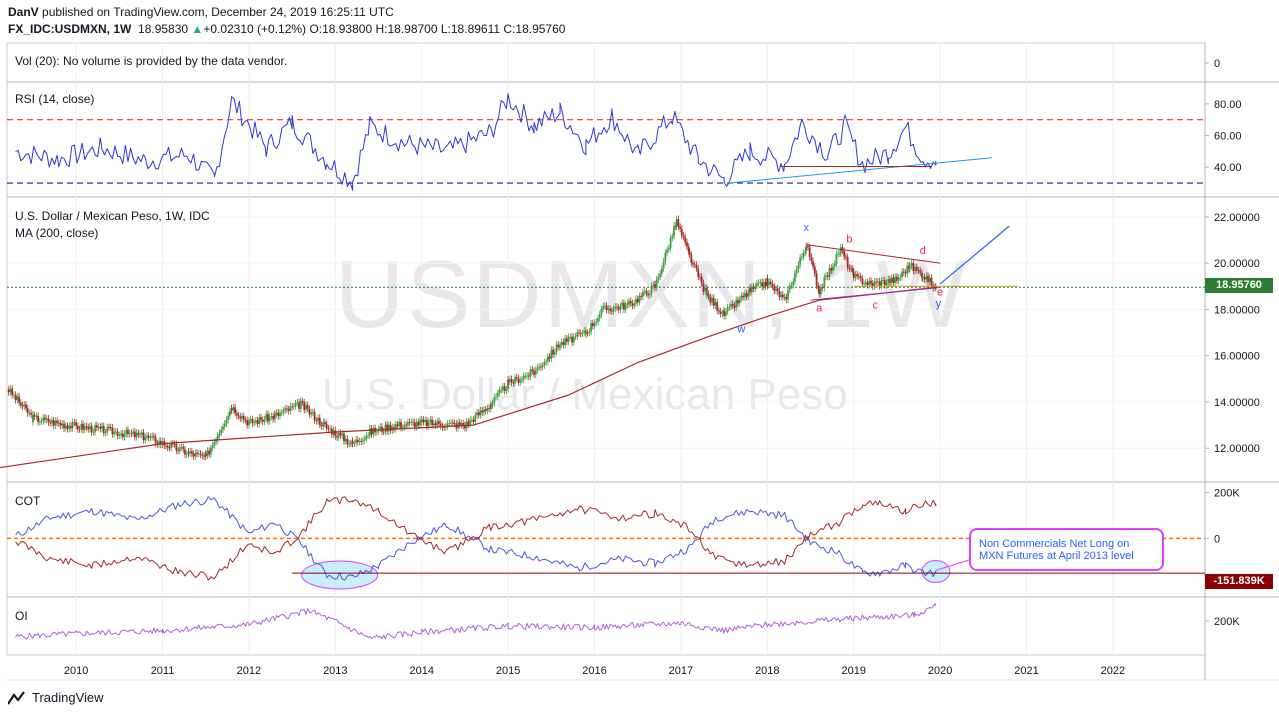 Image resolution: width=1279 pixels, height=718 pixels. I want to click on triangle-lower-line, so click(875, 293).